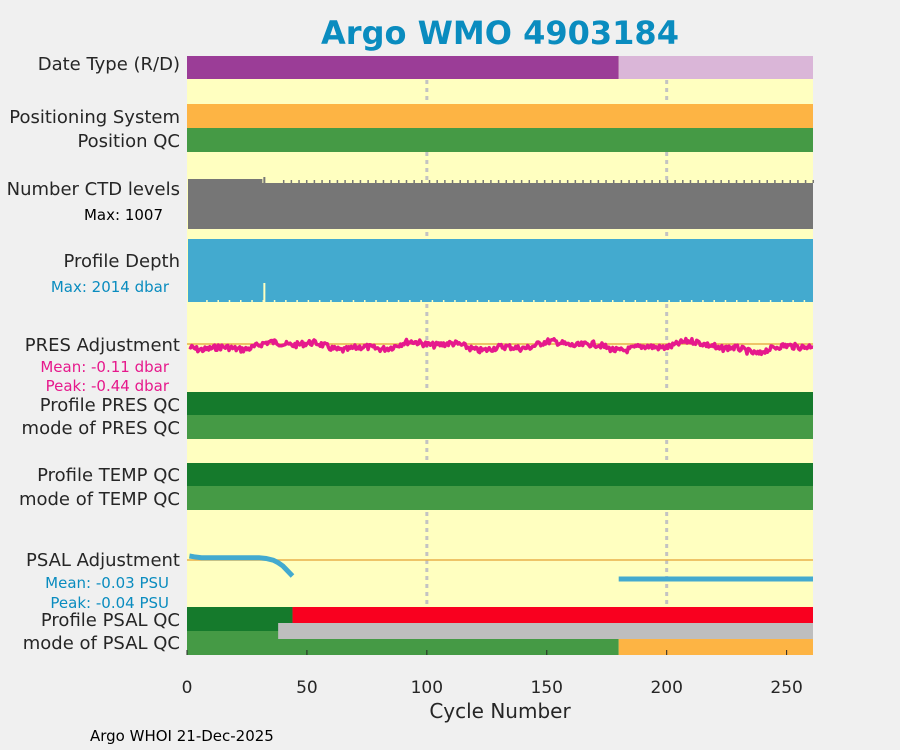 The width and height of the screenshot is (900, 750). What do you see at coordinates (107, 583) in the screenshot?
I see `label-psal-mean: Mean: -0.03 PSU` at bounding box center [107, 583].